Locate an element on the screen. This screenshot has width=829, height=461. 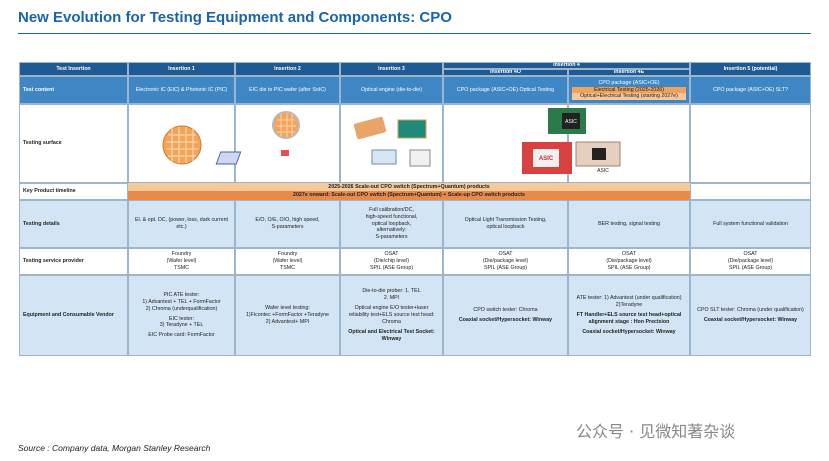
cell-text: Optical Light Transmission Testing, is located at coordinates (505, 220).